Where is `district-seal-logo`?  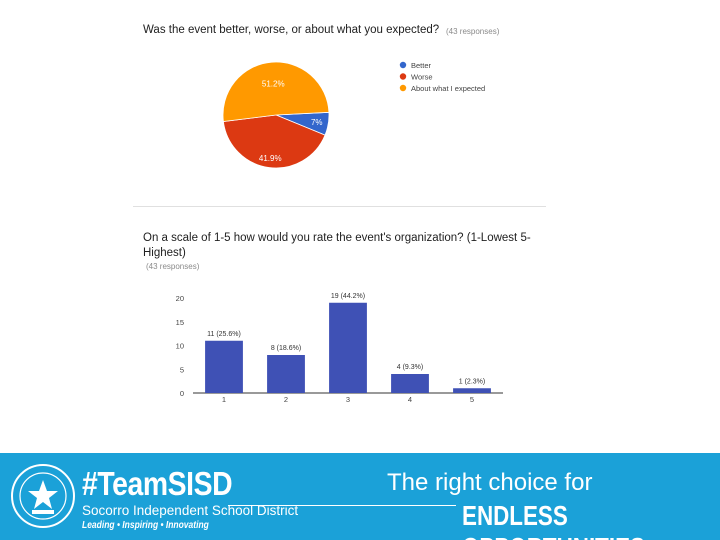
district-seal-logo is located at coordinates (43, 496).